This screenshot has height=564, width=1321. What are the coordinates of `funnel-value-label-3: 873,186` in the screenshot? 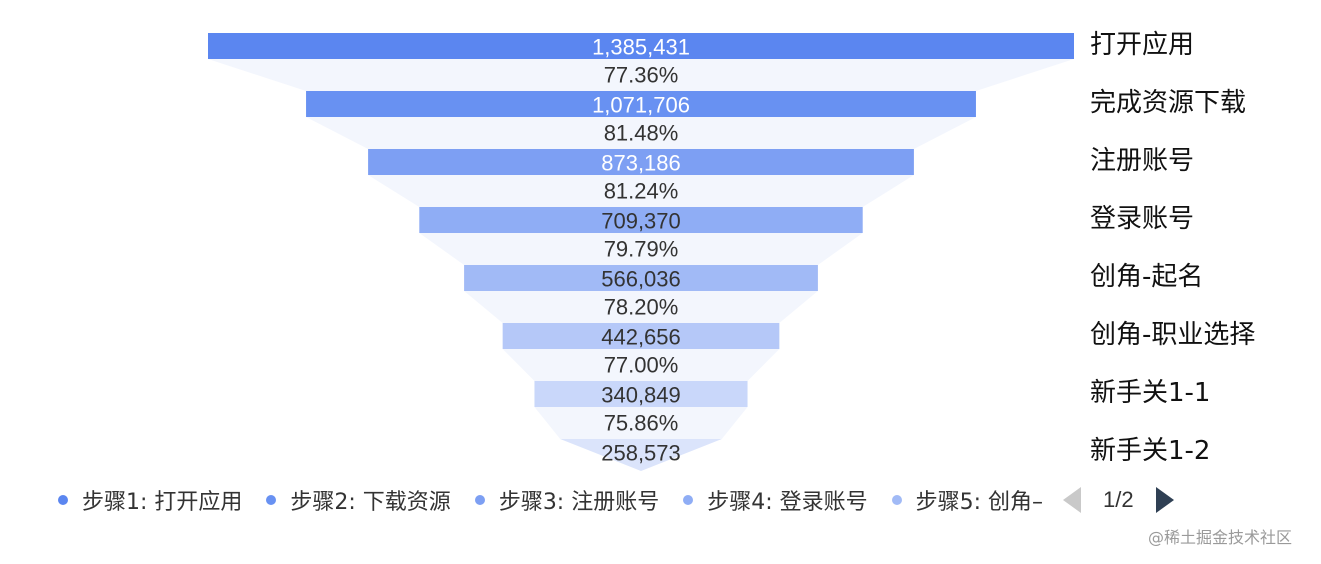 It's located at (641, 163).